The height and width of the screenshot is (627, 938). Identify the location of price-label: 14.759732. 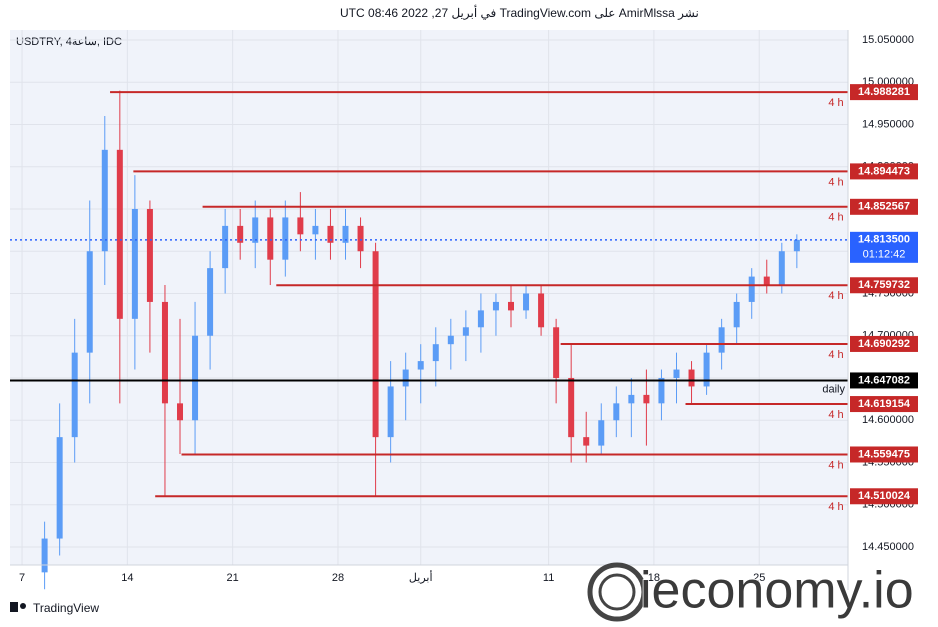
(884, 285).